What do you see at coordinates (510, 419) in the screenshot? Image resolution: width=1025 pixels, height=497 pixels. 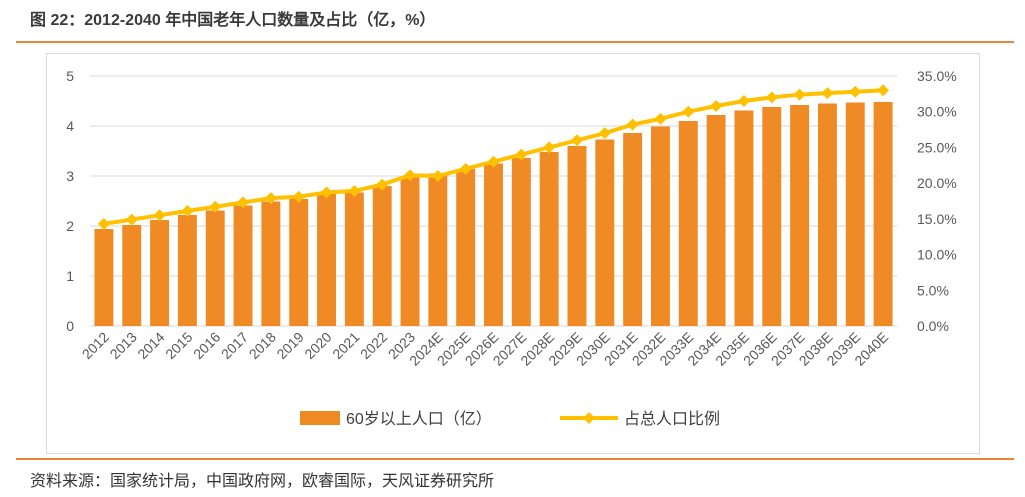 I see `legend: 60岁以上人口（亿） 占总人口比例` at bounding box center [510, 419].